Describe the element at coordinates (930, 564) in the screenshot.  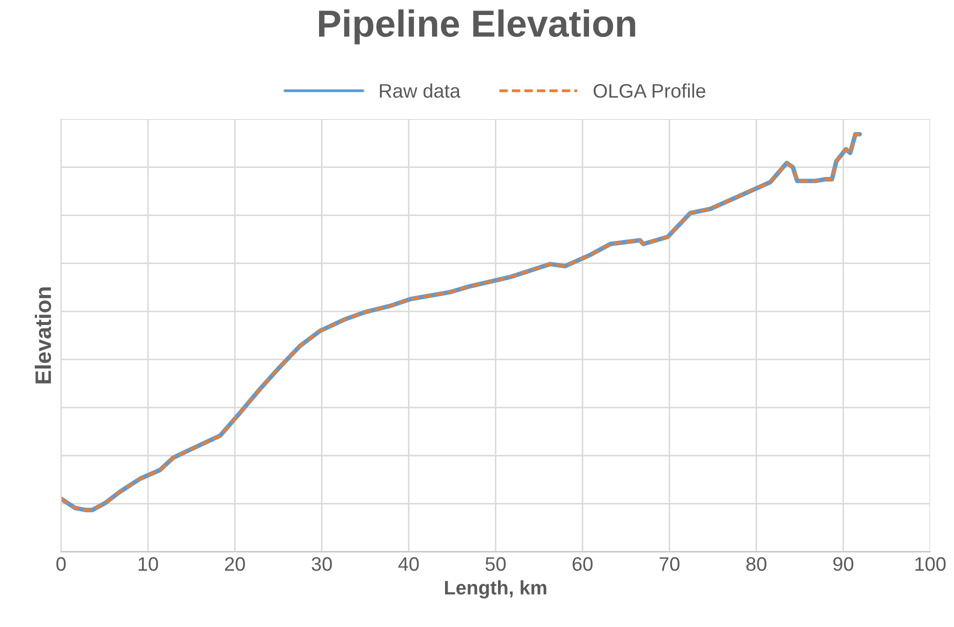
I see `x-tick-label: 100` at that location.